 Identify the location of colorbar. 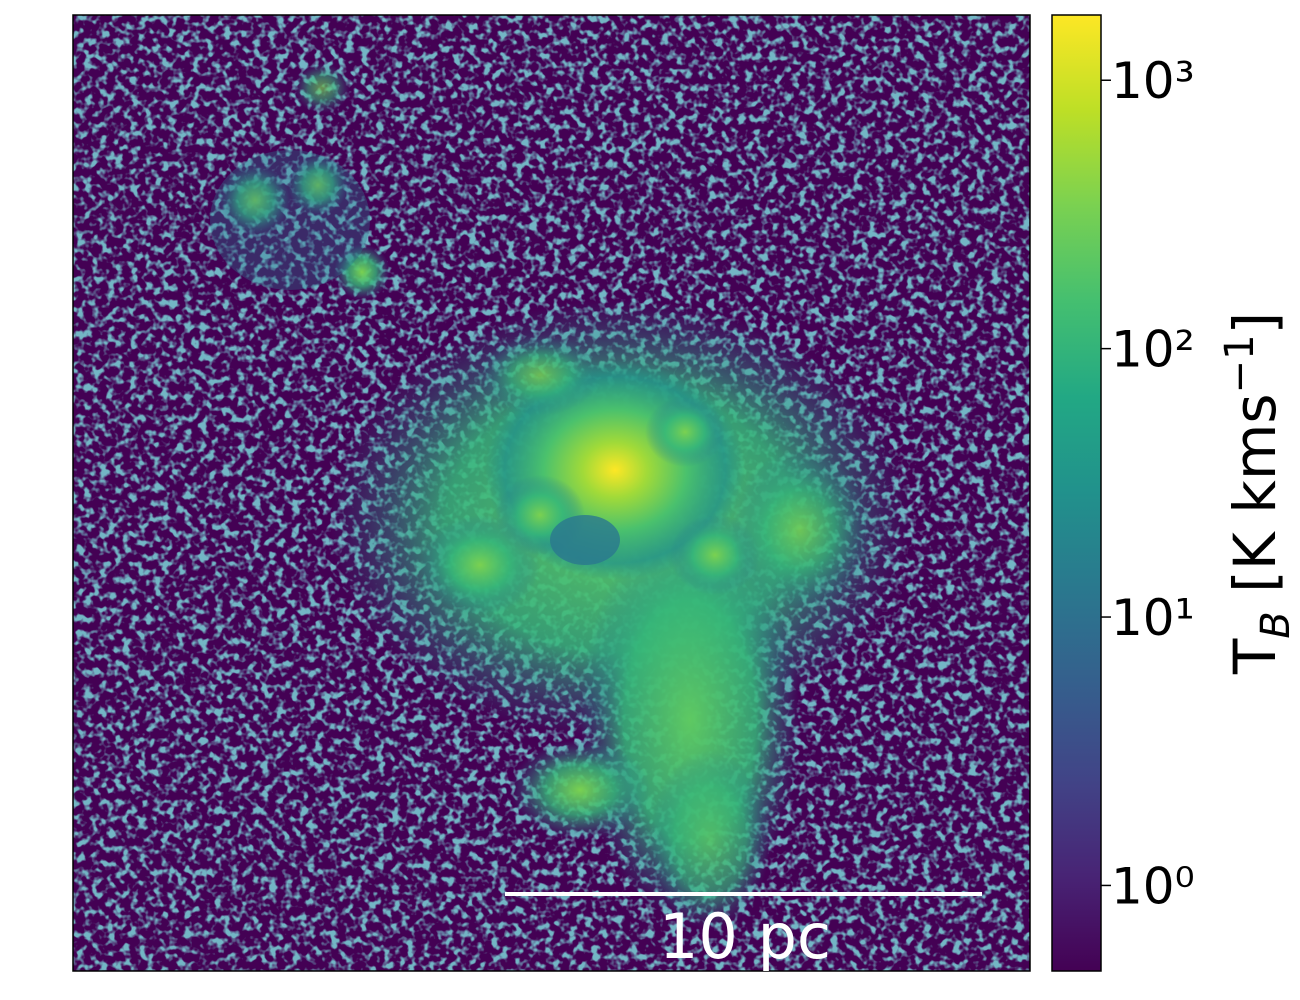
(1076, 493).